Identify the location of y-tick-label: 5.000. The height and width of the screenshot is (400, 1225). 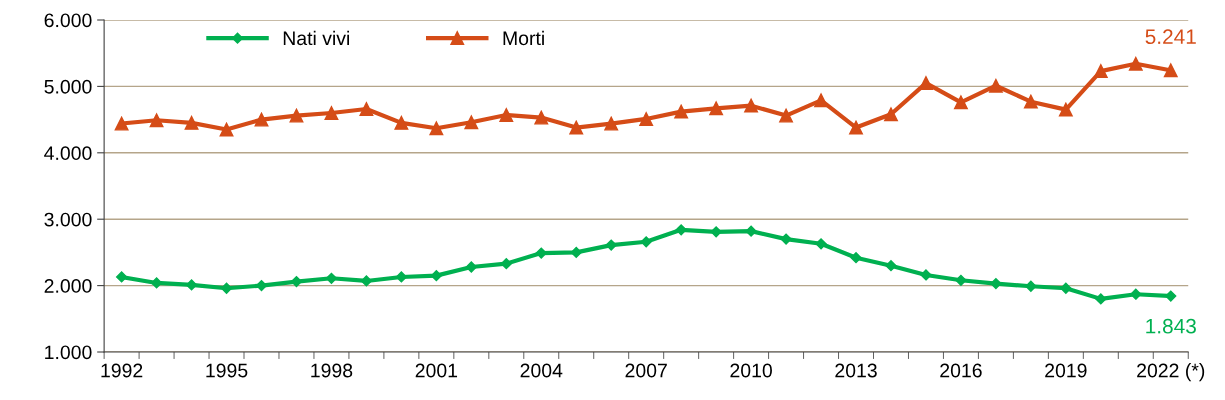
(68, 86).